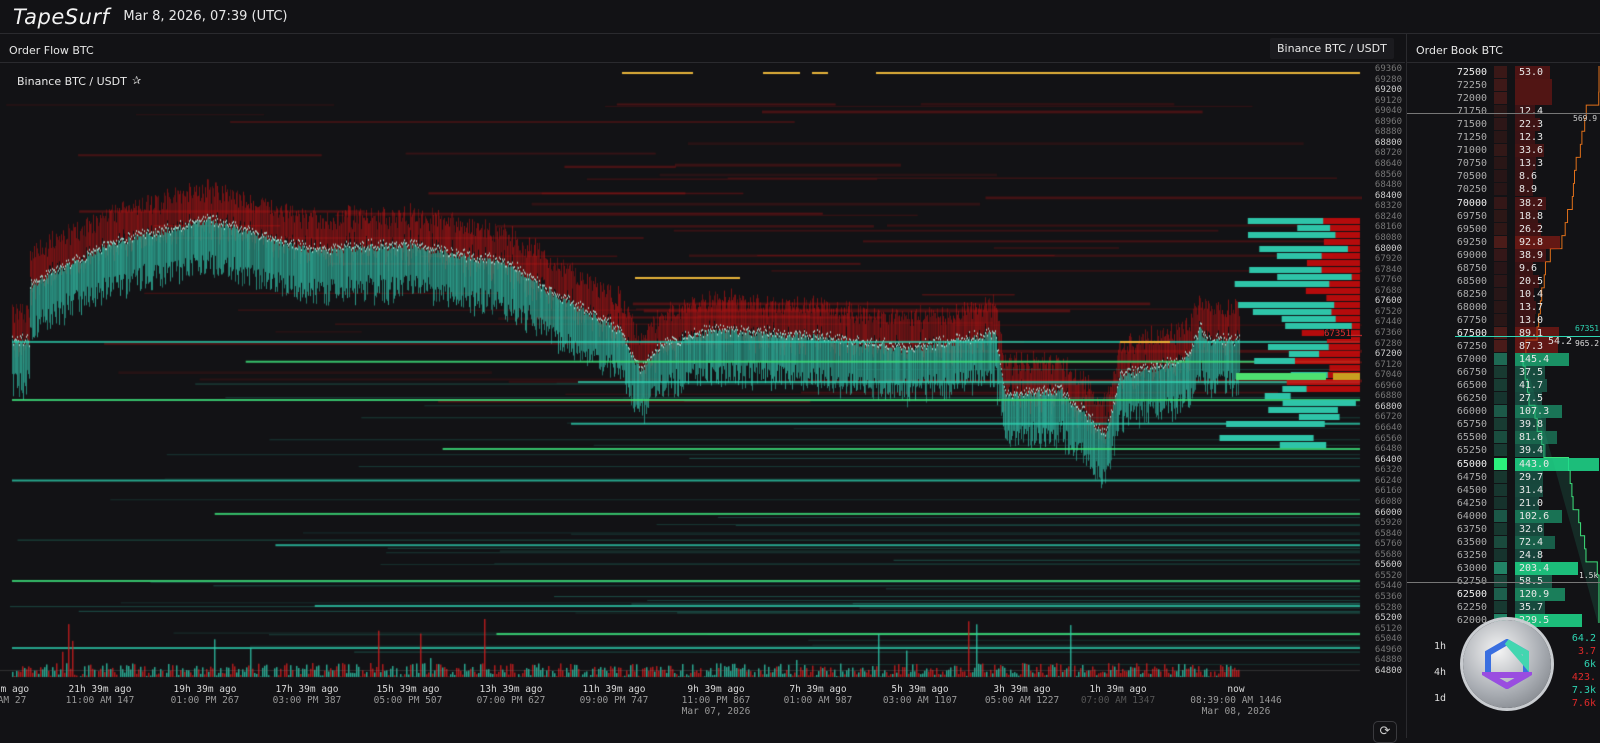  I want to click on order-book-row: 67000 145.4, so click(1503, 360).